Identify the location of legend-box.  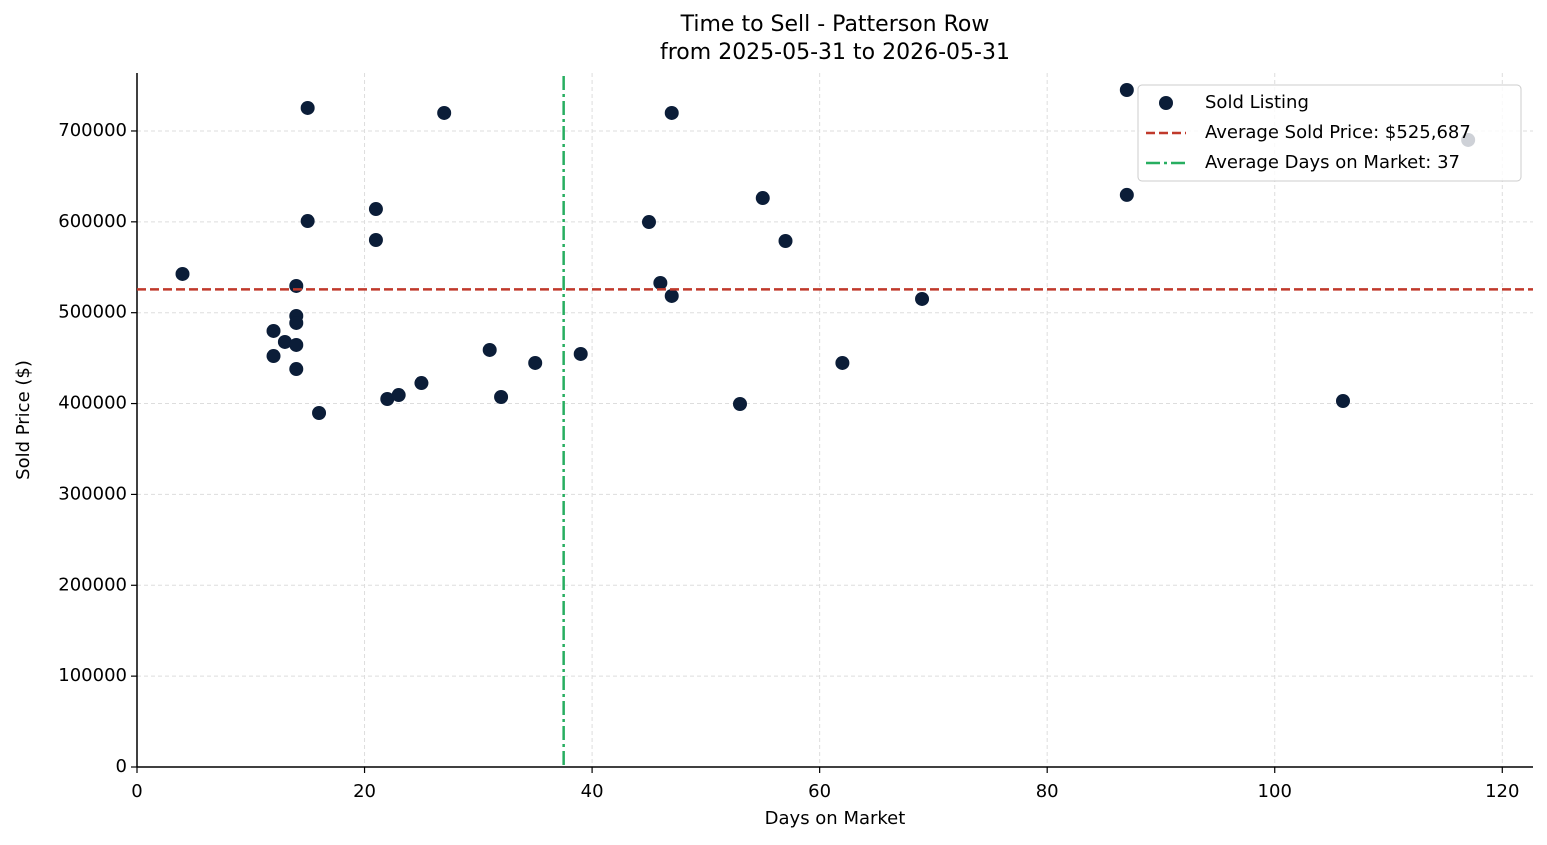
(1329, 133).